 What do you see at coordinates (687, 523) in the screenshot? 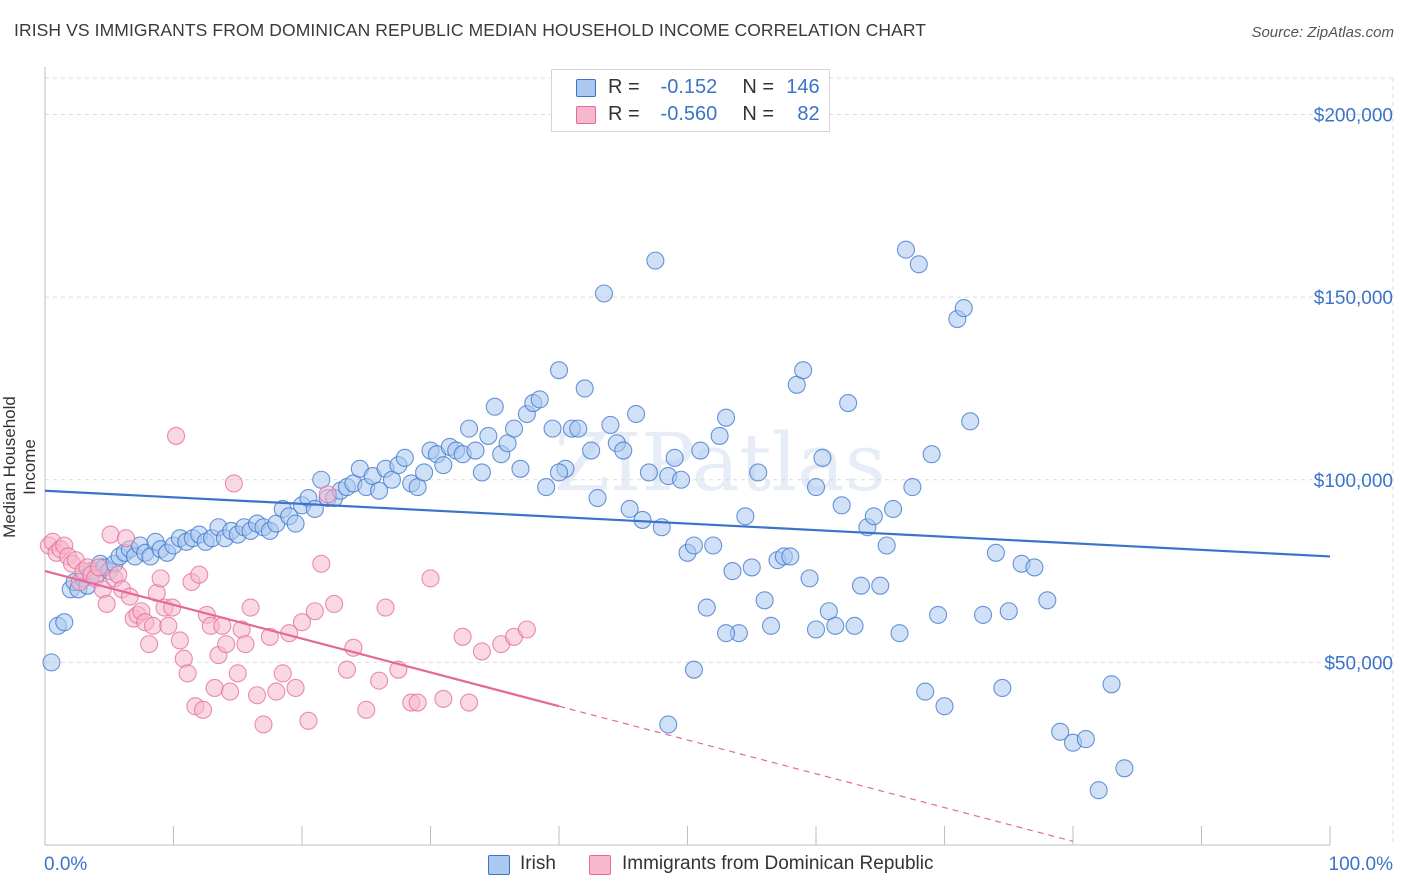
I see `irish-trend-line` at bounding box center [687, 523].